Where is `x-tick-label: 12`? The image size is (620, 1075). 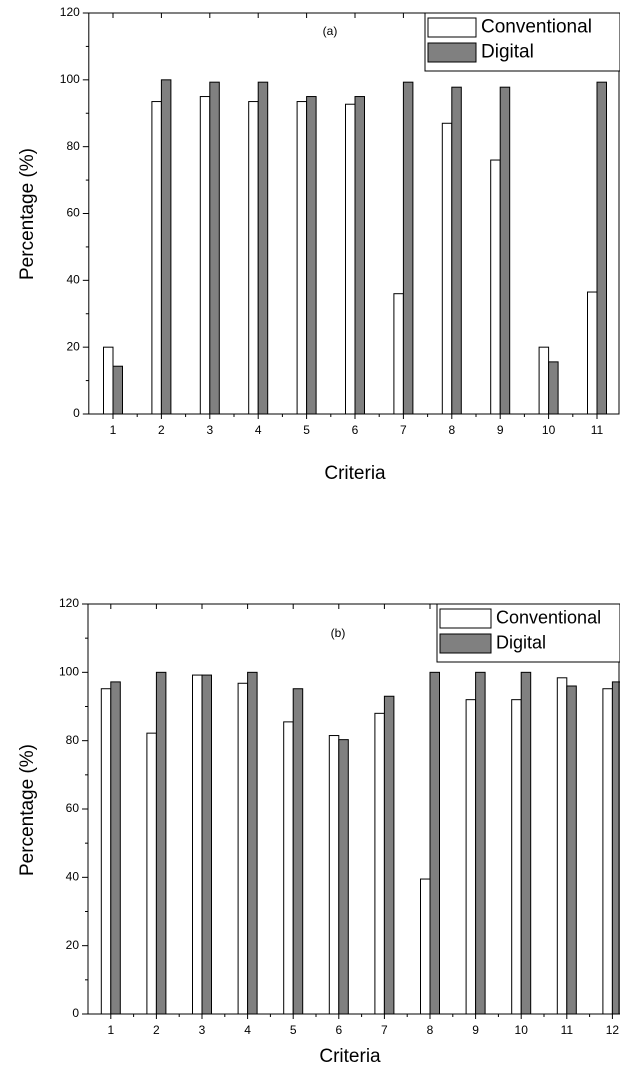
x-tick-label: 12 is located at coordinates (613, 1030).